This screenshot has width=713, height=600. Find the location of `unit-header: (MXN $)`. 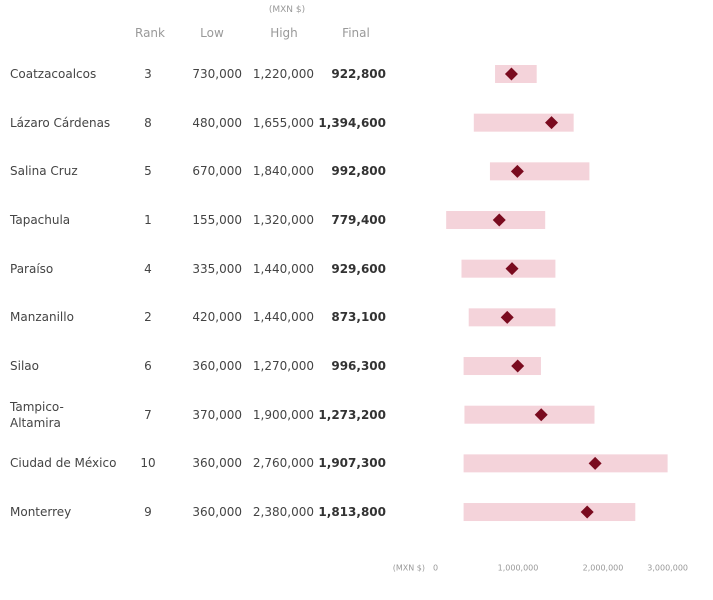

unit-header: (MXN $) is located at coordinates (287, 10).